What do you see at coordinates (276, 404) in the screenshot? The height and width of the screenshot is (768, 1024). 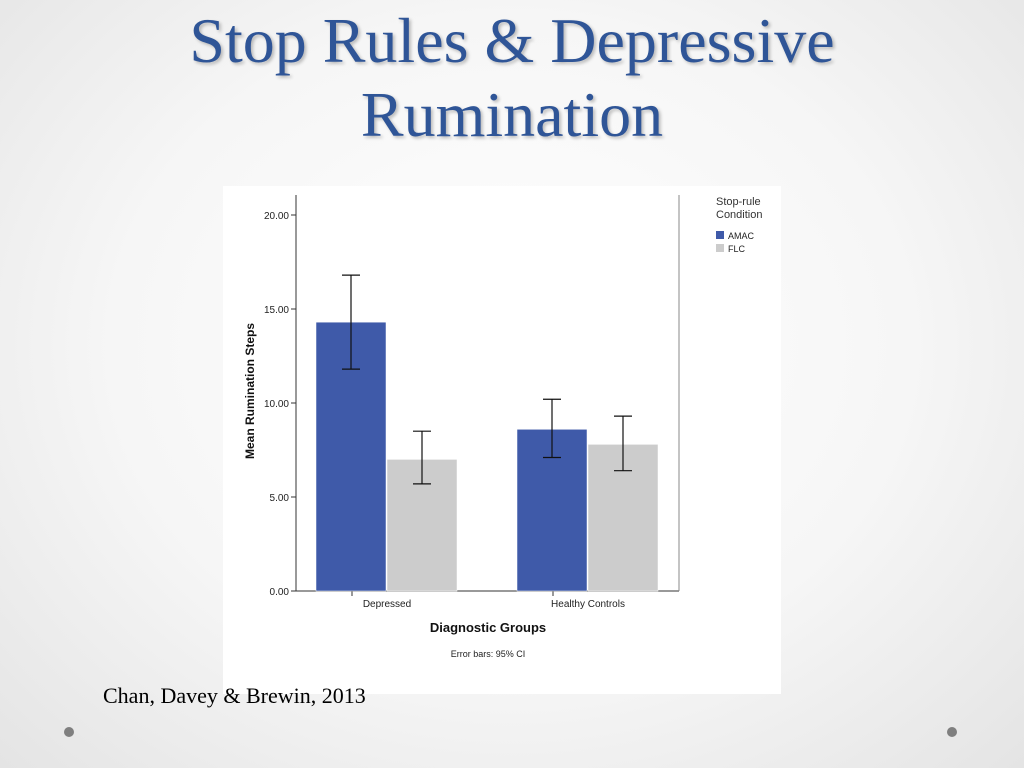 I see `y-tick-label: 10.00` at bounding box center [276, 404].